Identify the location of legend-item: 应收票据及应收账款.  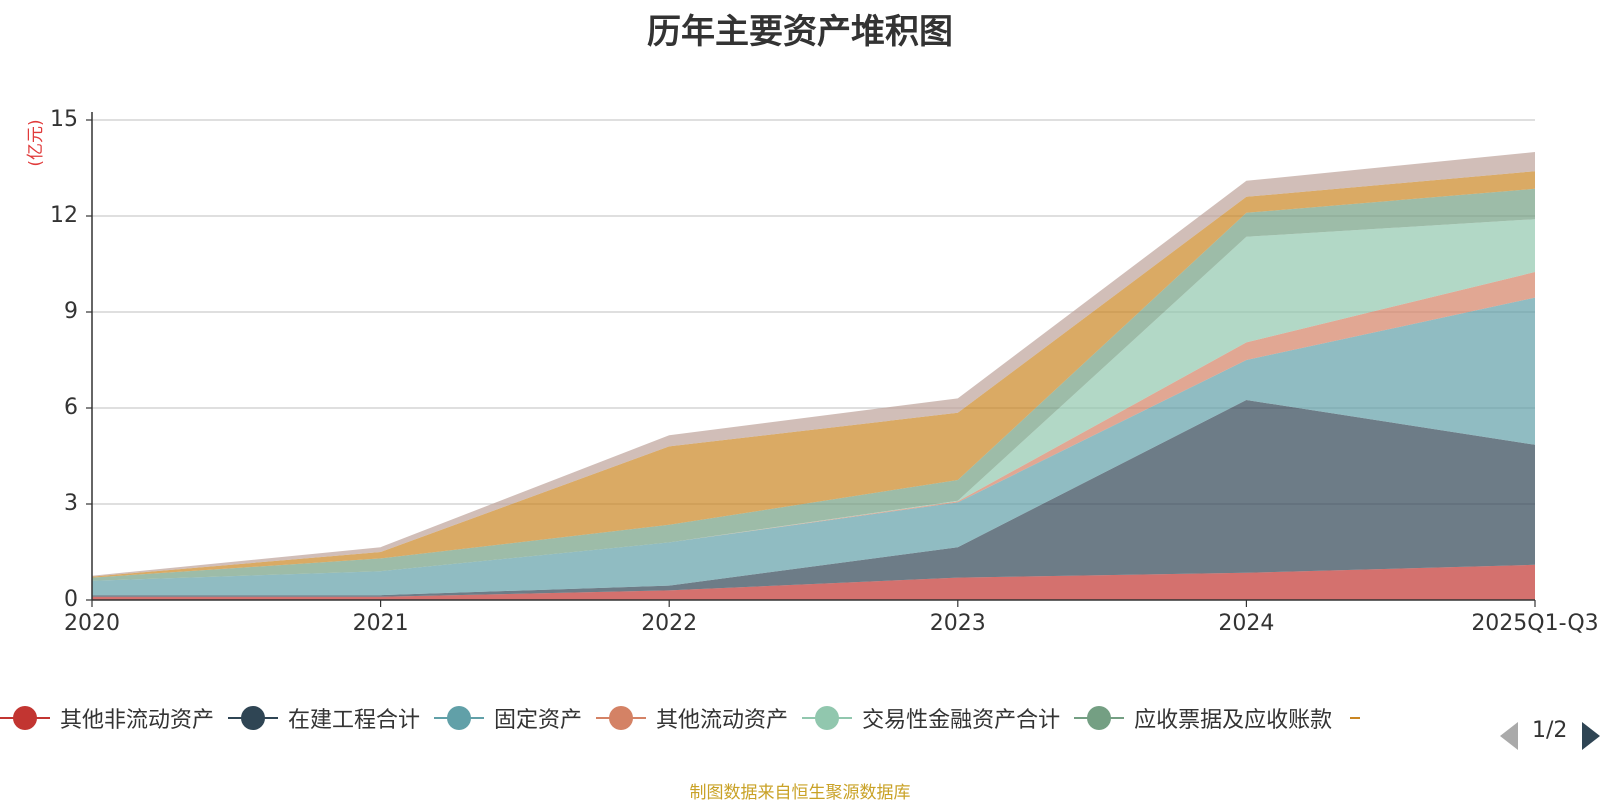
(1203, 718).